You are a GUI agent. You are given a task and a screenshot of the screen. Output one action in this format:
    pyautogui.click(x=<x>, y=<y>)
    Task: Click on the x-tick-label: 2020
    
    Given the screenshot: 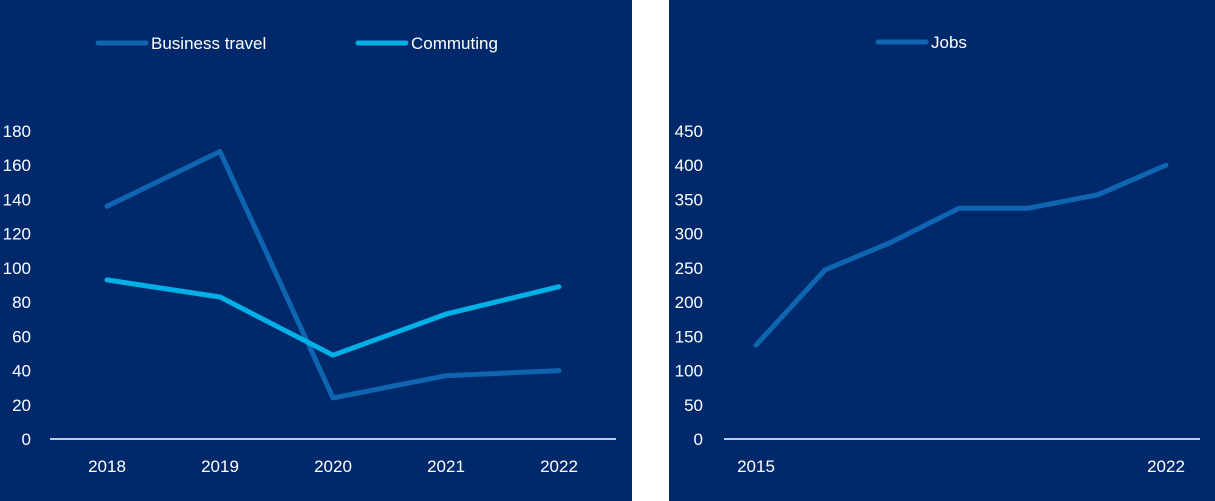 What is the action you would take?
    pyautogui.click(x=333, y=466)
    